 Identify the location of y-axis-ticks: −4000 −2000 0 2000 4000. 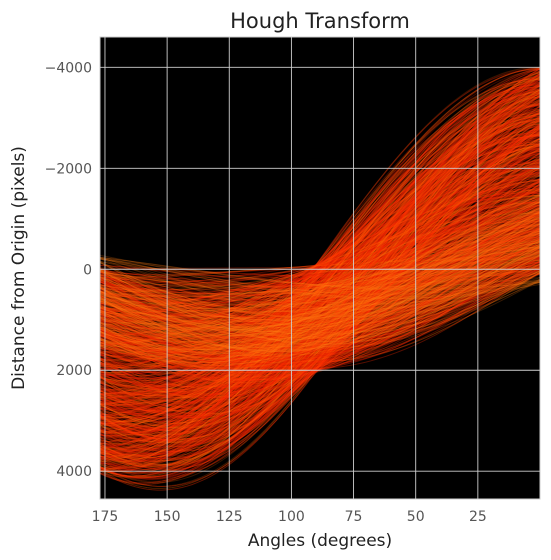
(68, 270).